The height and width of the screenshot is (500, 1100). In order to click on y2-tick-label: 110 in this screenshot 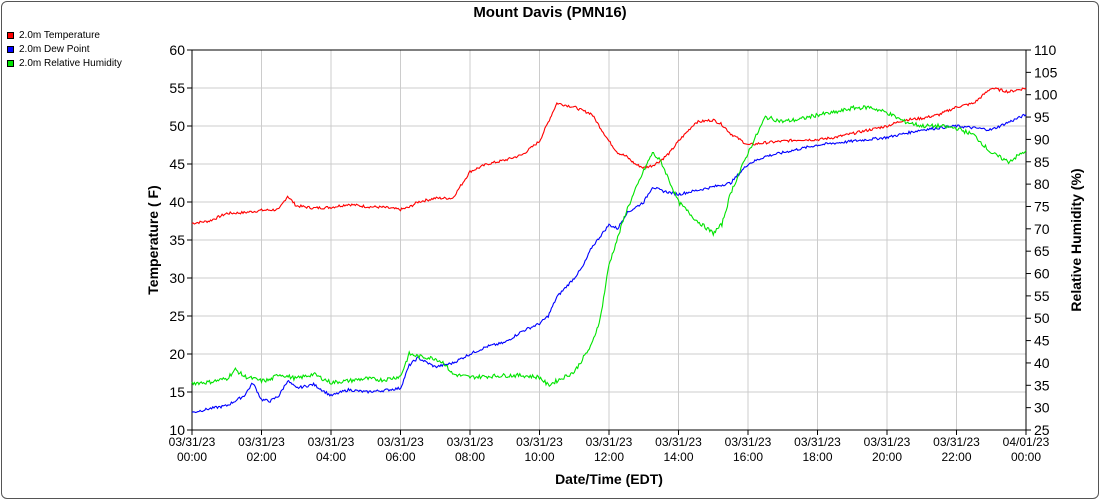, I will do `click(1045, 50)`.